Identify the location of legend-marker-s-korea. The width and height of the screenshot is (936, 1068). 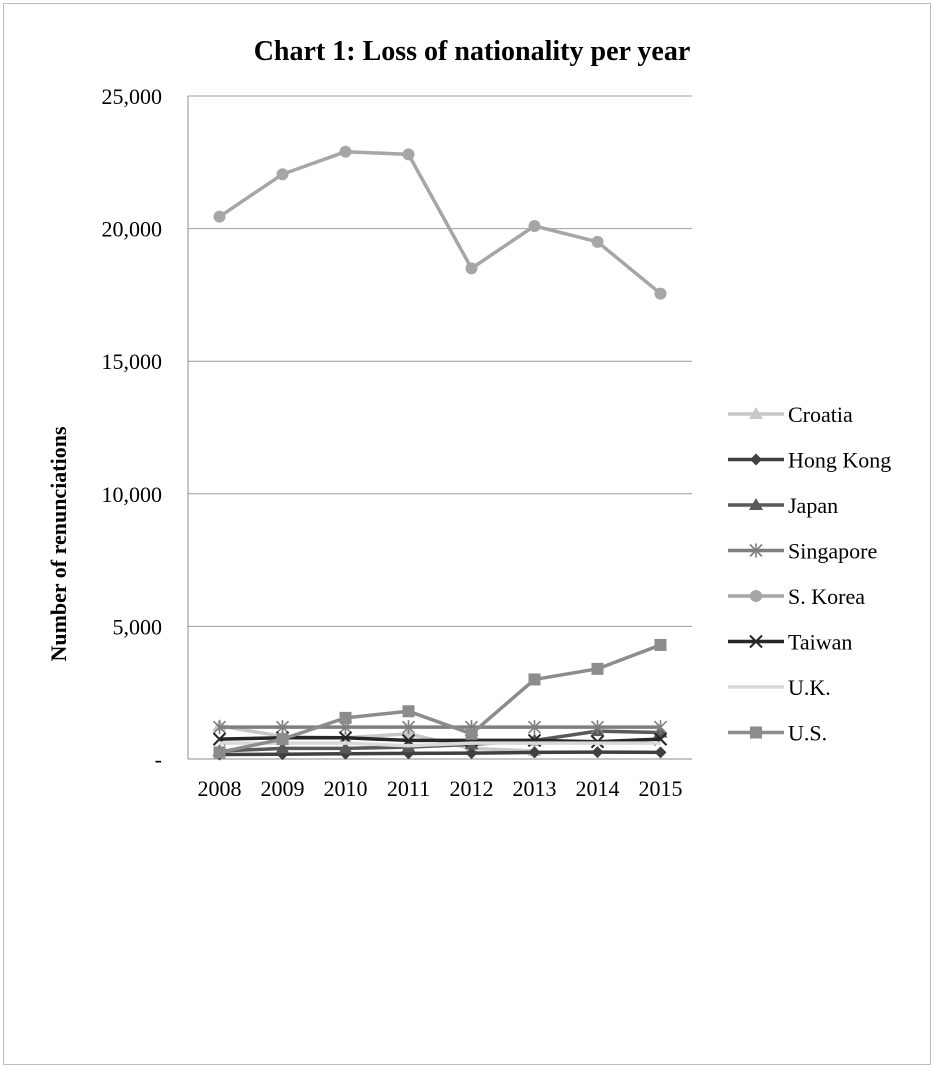
(756, 596).